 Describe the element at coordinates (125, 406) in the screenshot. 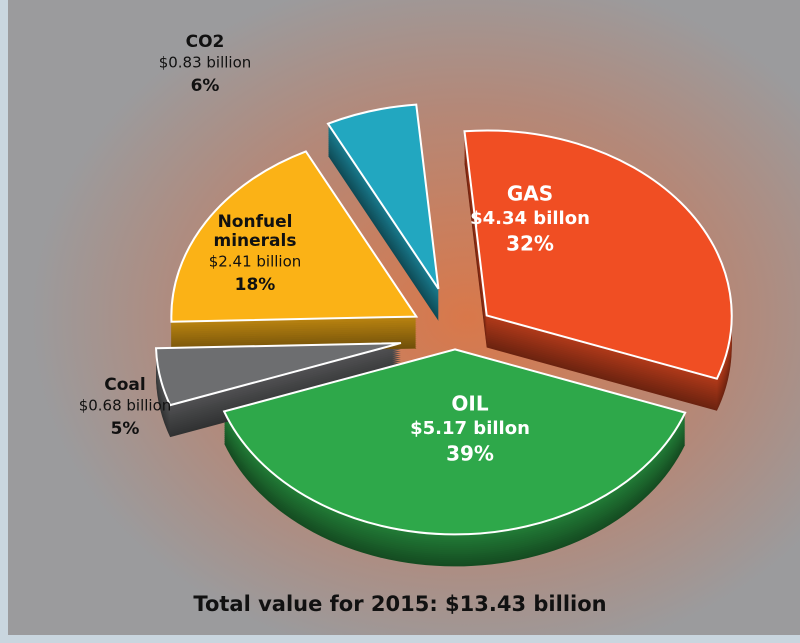

I see `amount-label: $0.68 billion` at that location.